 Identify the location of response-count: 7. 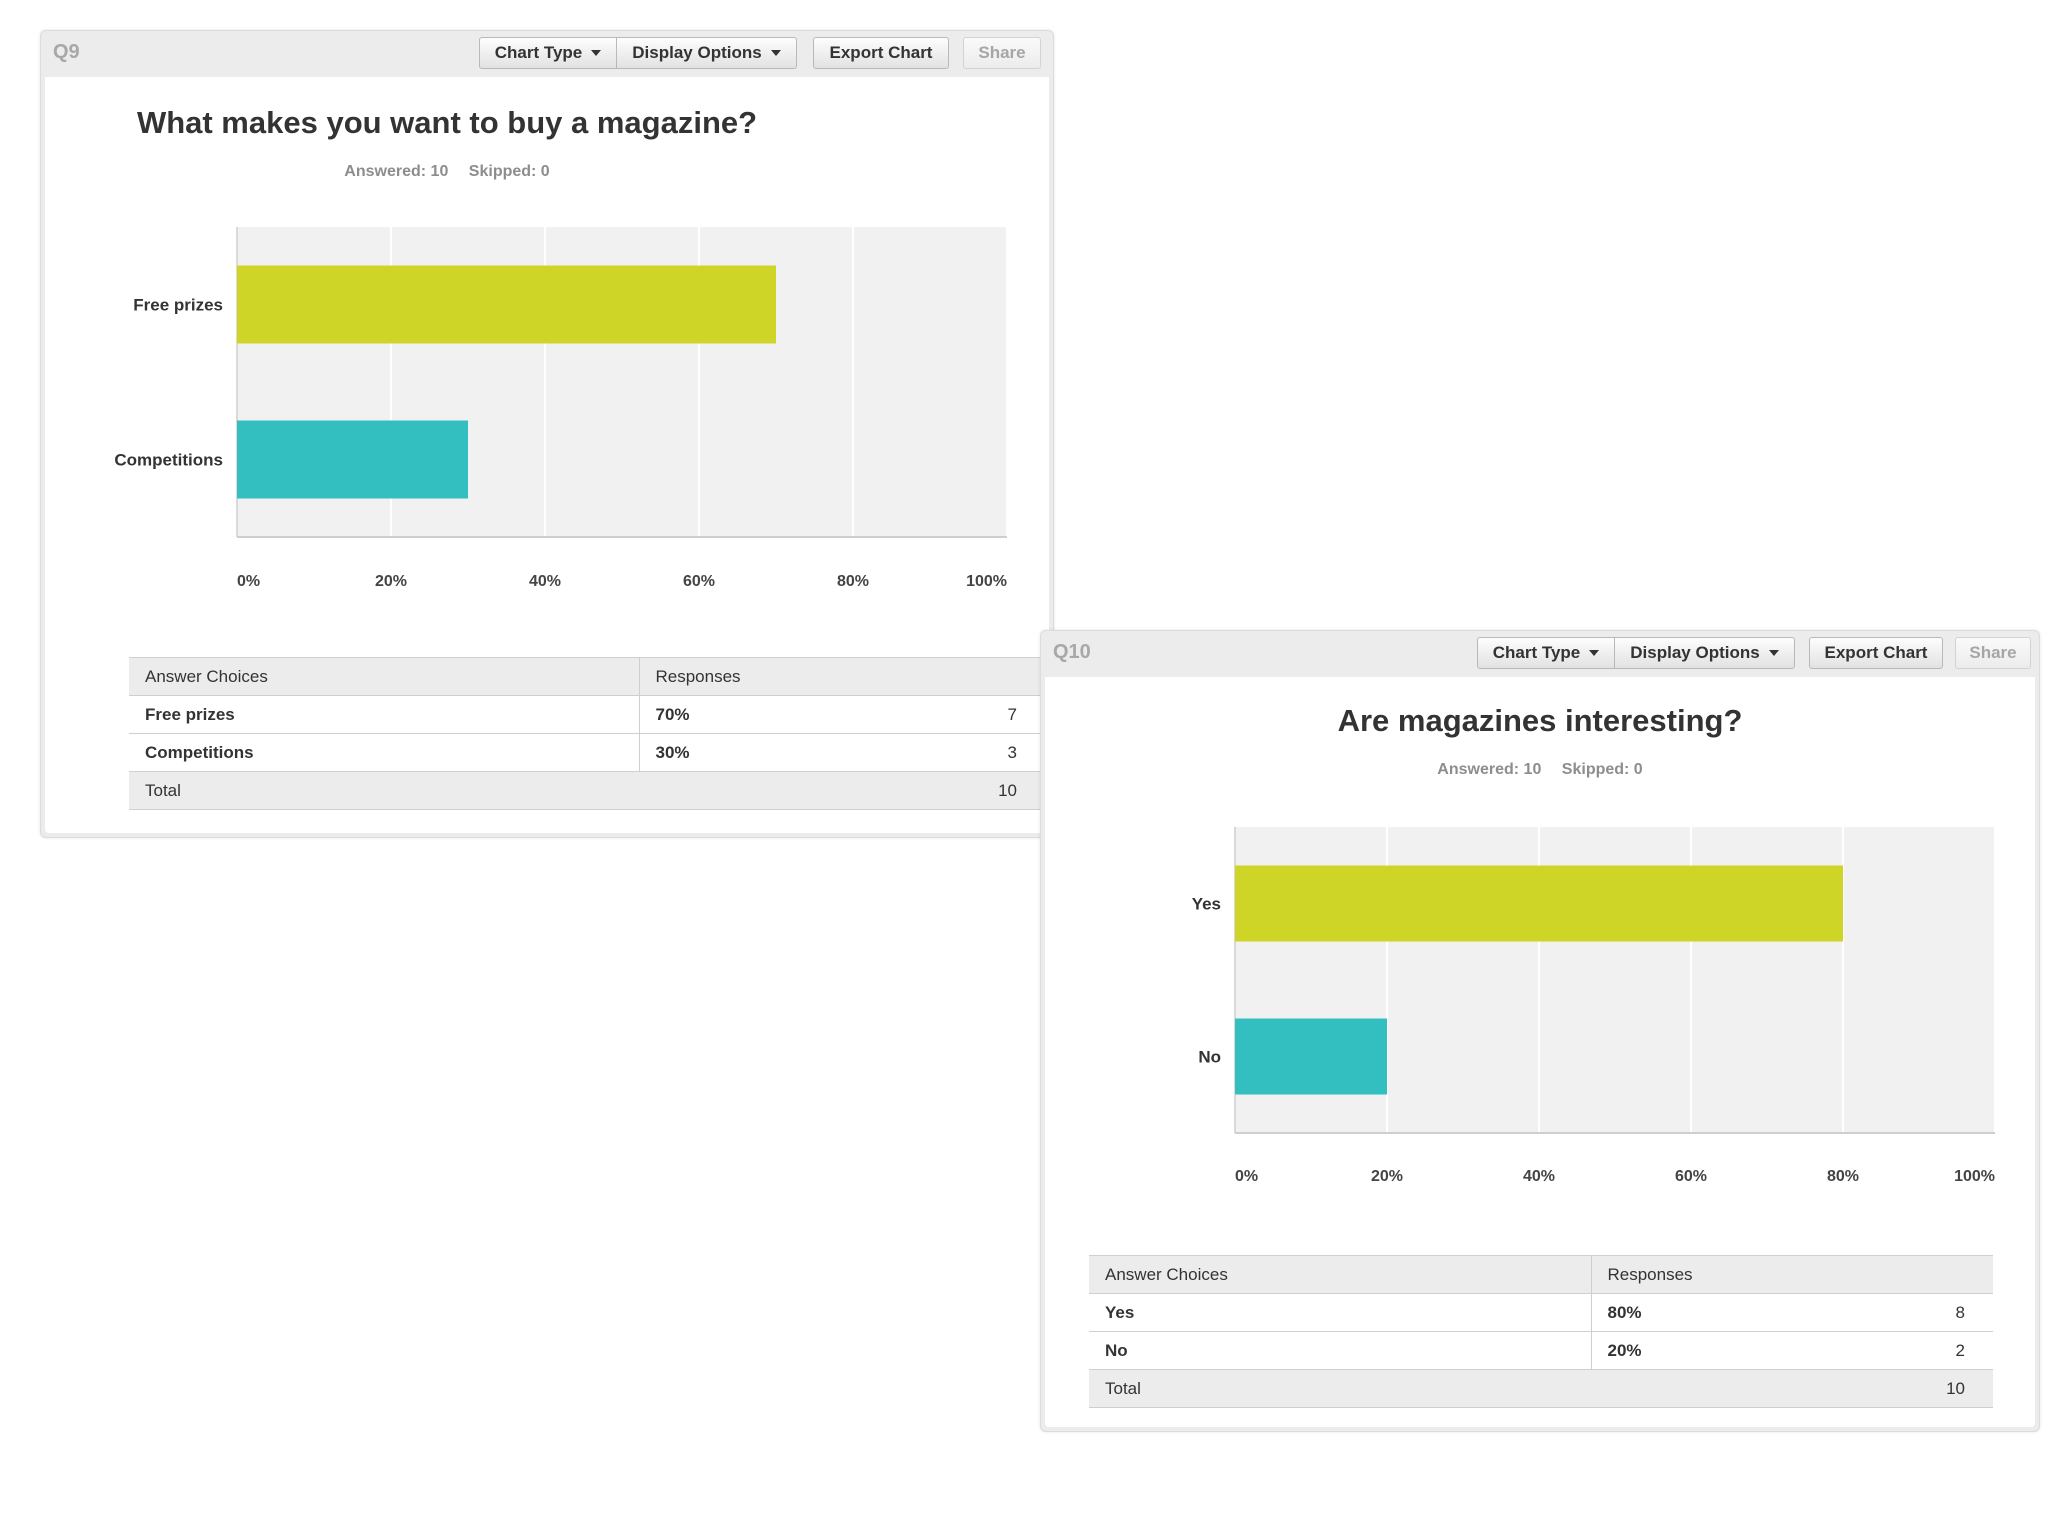
(942, 714).